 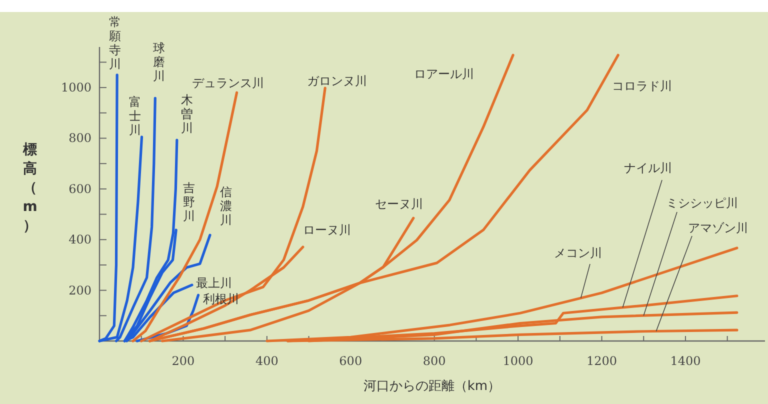 I want to click on x-tick-label: 200, so click(x=183, y=361).